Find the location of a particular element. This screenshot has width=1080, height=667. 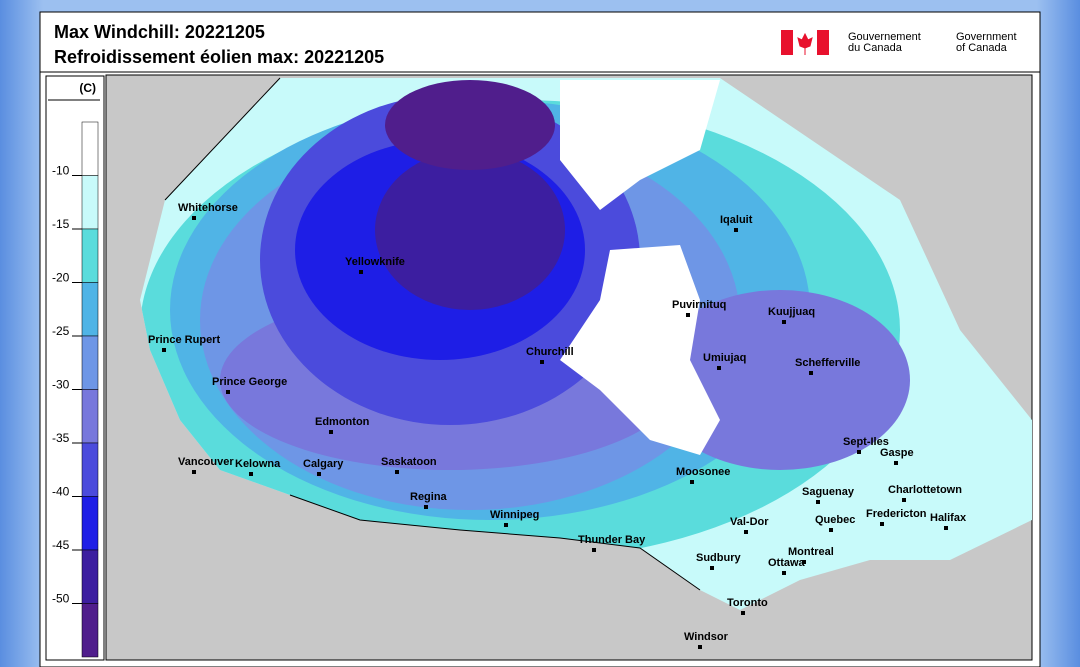

city-label: Churchill is located at coordinates (550, 352).